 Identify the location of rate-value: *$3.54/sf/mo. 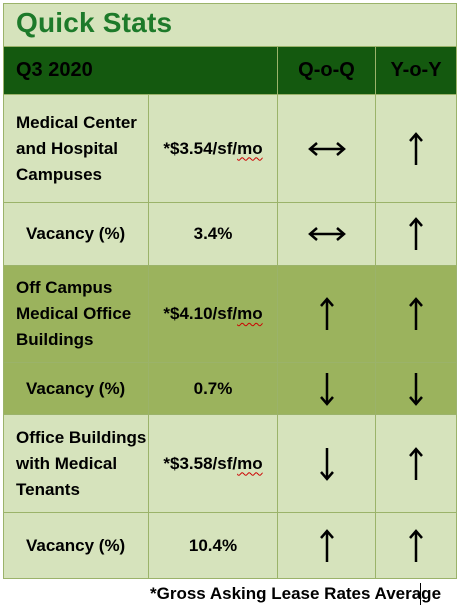
(213, 148).